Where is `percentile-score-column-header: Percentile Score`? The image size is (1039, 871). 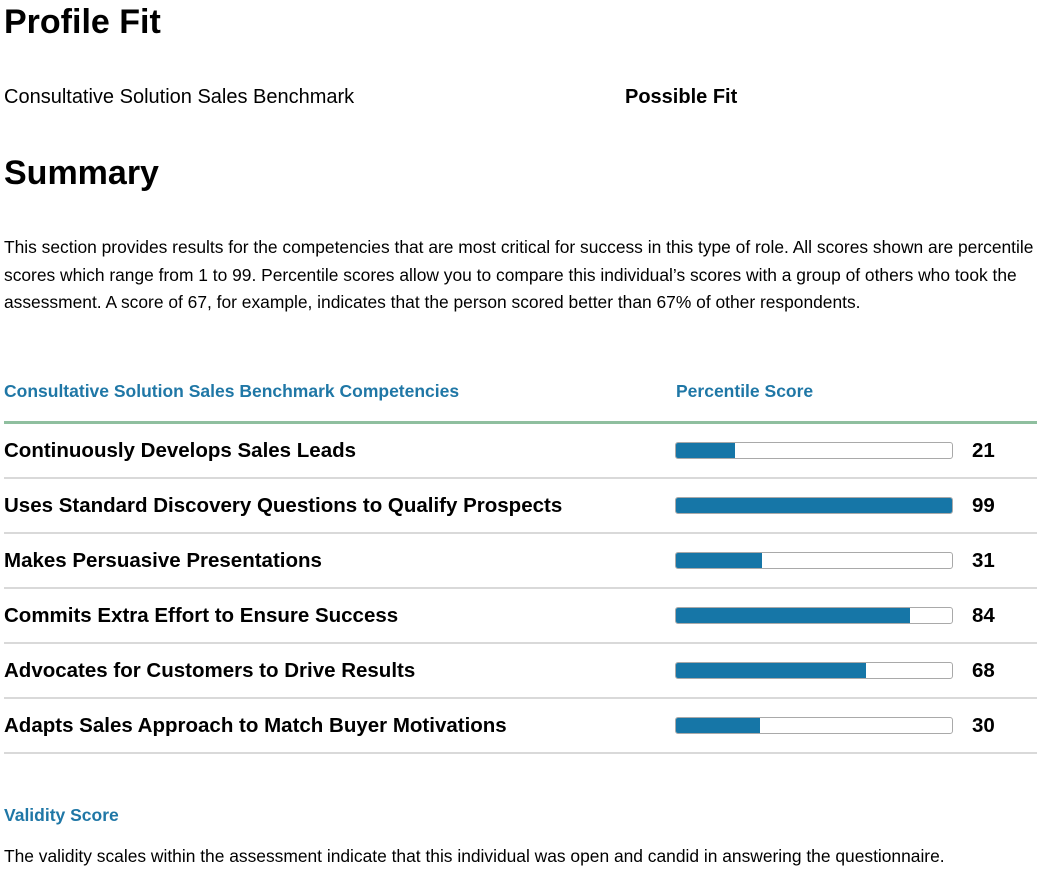 percentile-score-column-header: Percentile Score is located at coordinates (745, 391).